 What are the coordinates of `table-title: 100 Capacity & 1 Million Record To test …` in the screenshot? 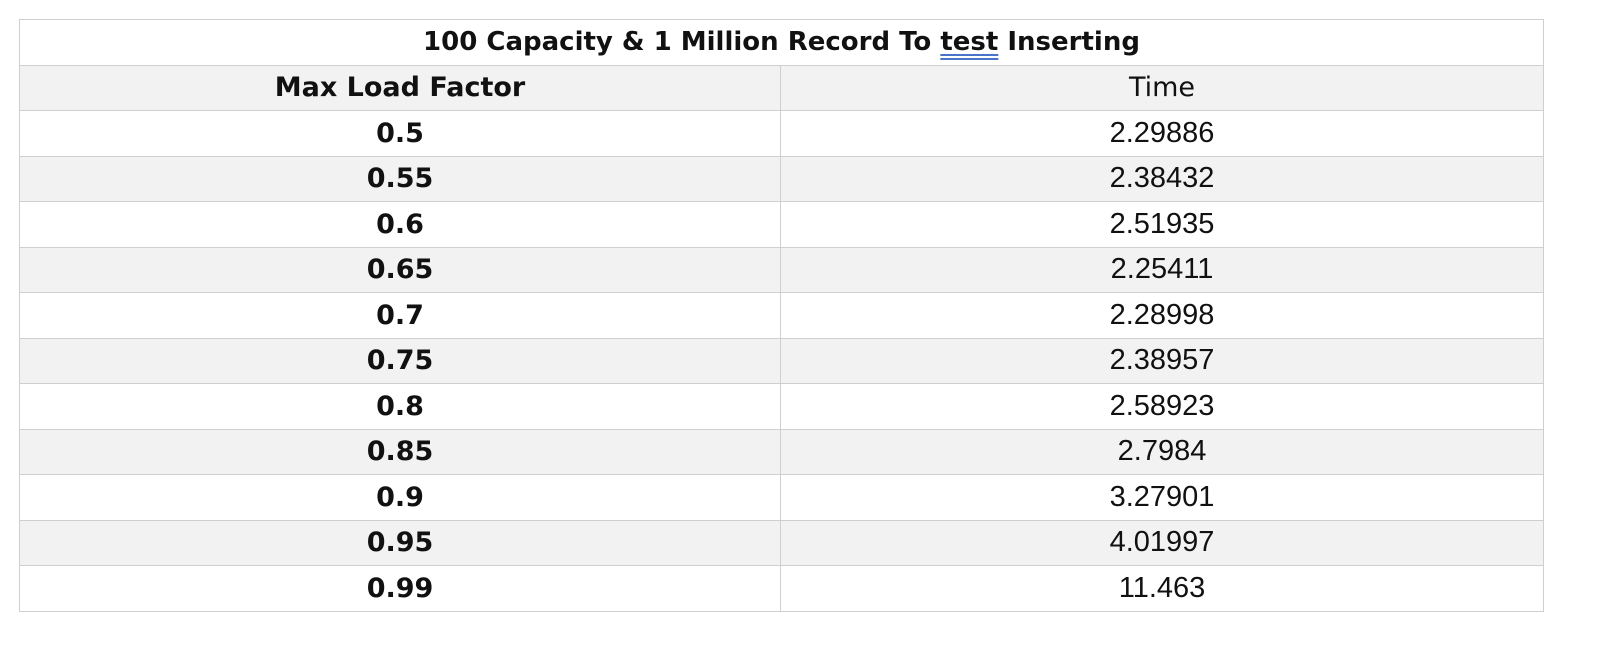 It's located at (781, 42).